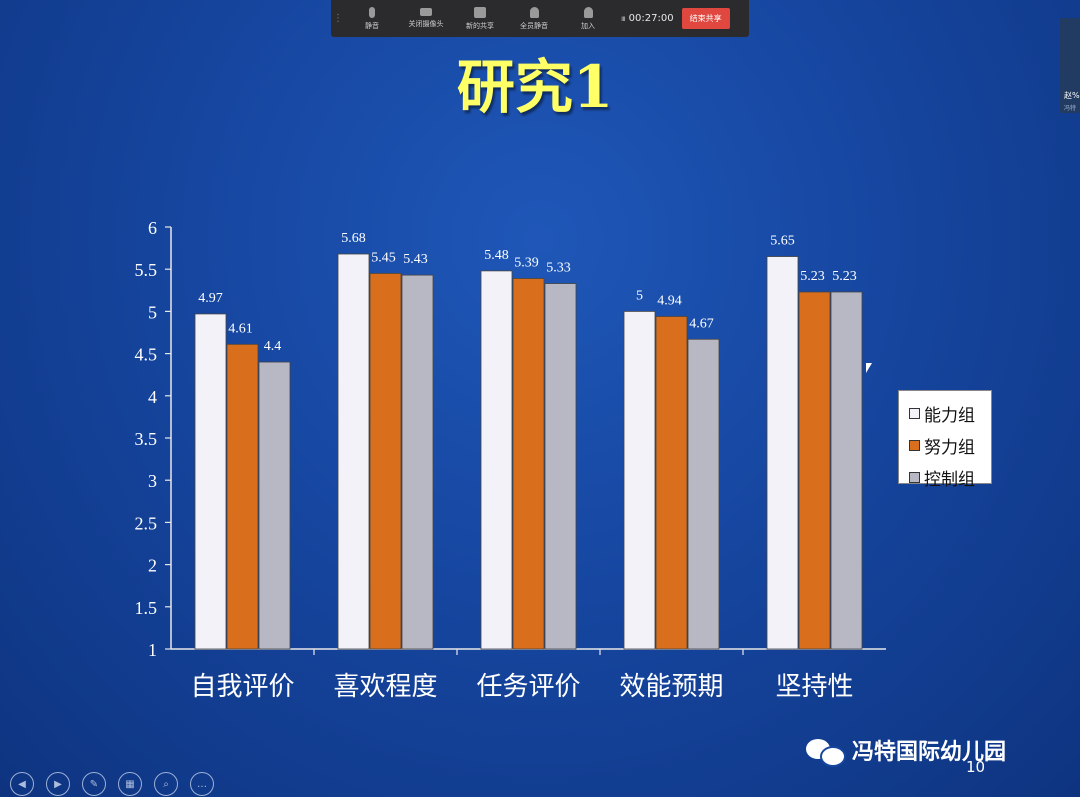 The image size is (1080, 797). Describe the element at coordinates (152, 312) in the screenshot. I see `y-tick-label: 5` at that location.